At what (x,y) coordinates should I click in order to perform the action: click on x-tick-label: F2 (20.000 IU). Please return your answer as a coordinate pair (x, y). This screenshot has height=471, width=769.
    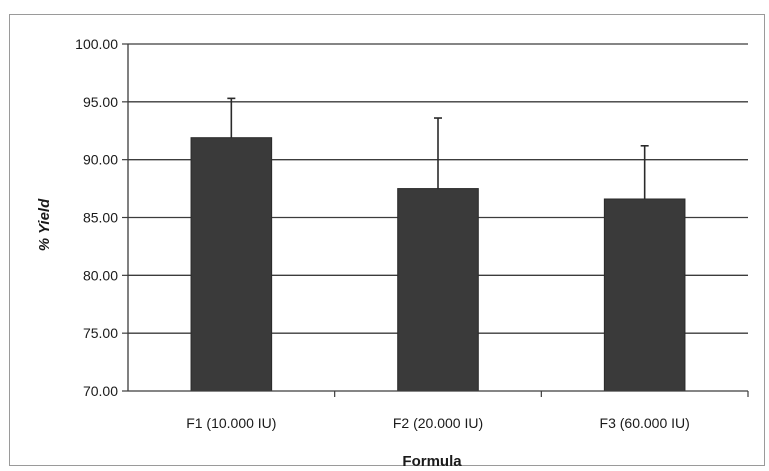
    Looking at the image, I should click on (438, 423).